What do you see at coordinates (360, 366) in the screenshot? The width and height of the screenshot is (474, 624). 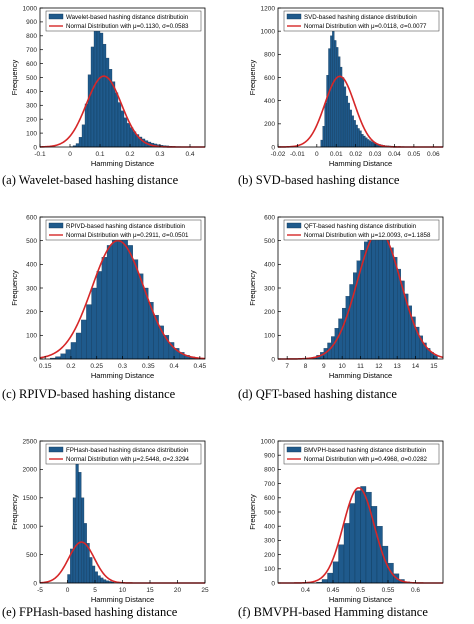 I see `x-tick-label: 11` at bounding box center [360, 366].